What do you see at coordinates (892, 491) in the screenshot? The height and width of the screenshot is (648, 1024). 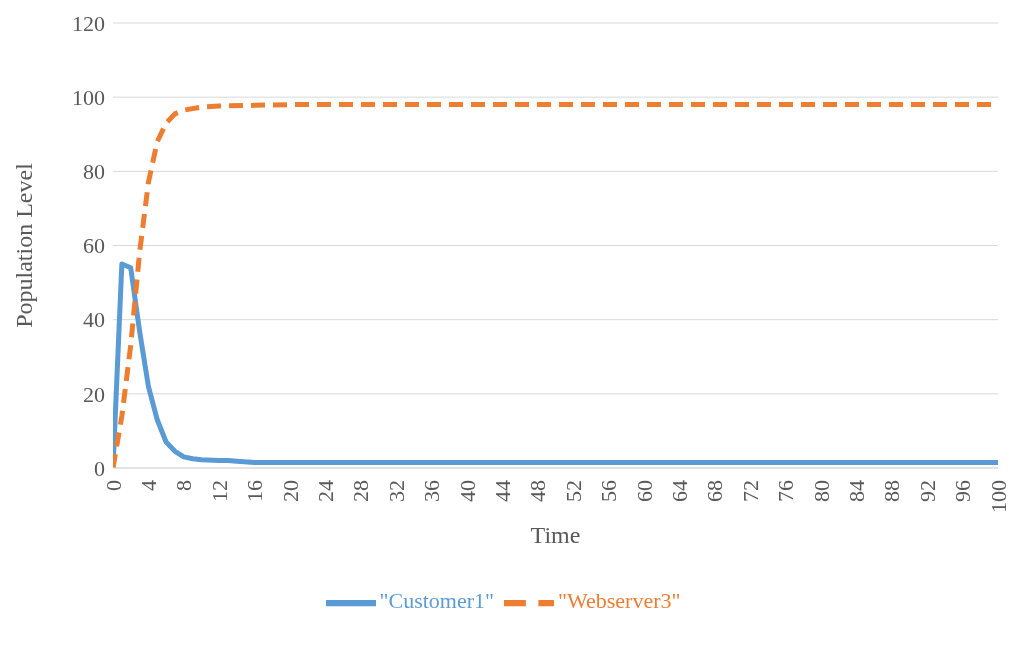 I see `x-tick-label: 88` at bounding box center [892, 491].